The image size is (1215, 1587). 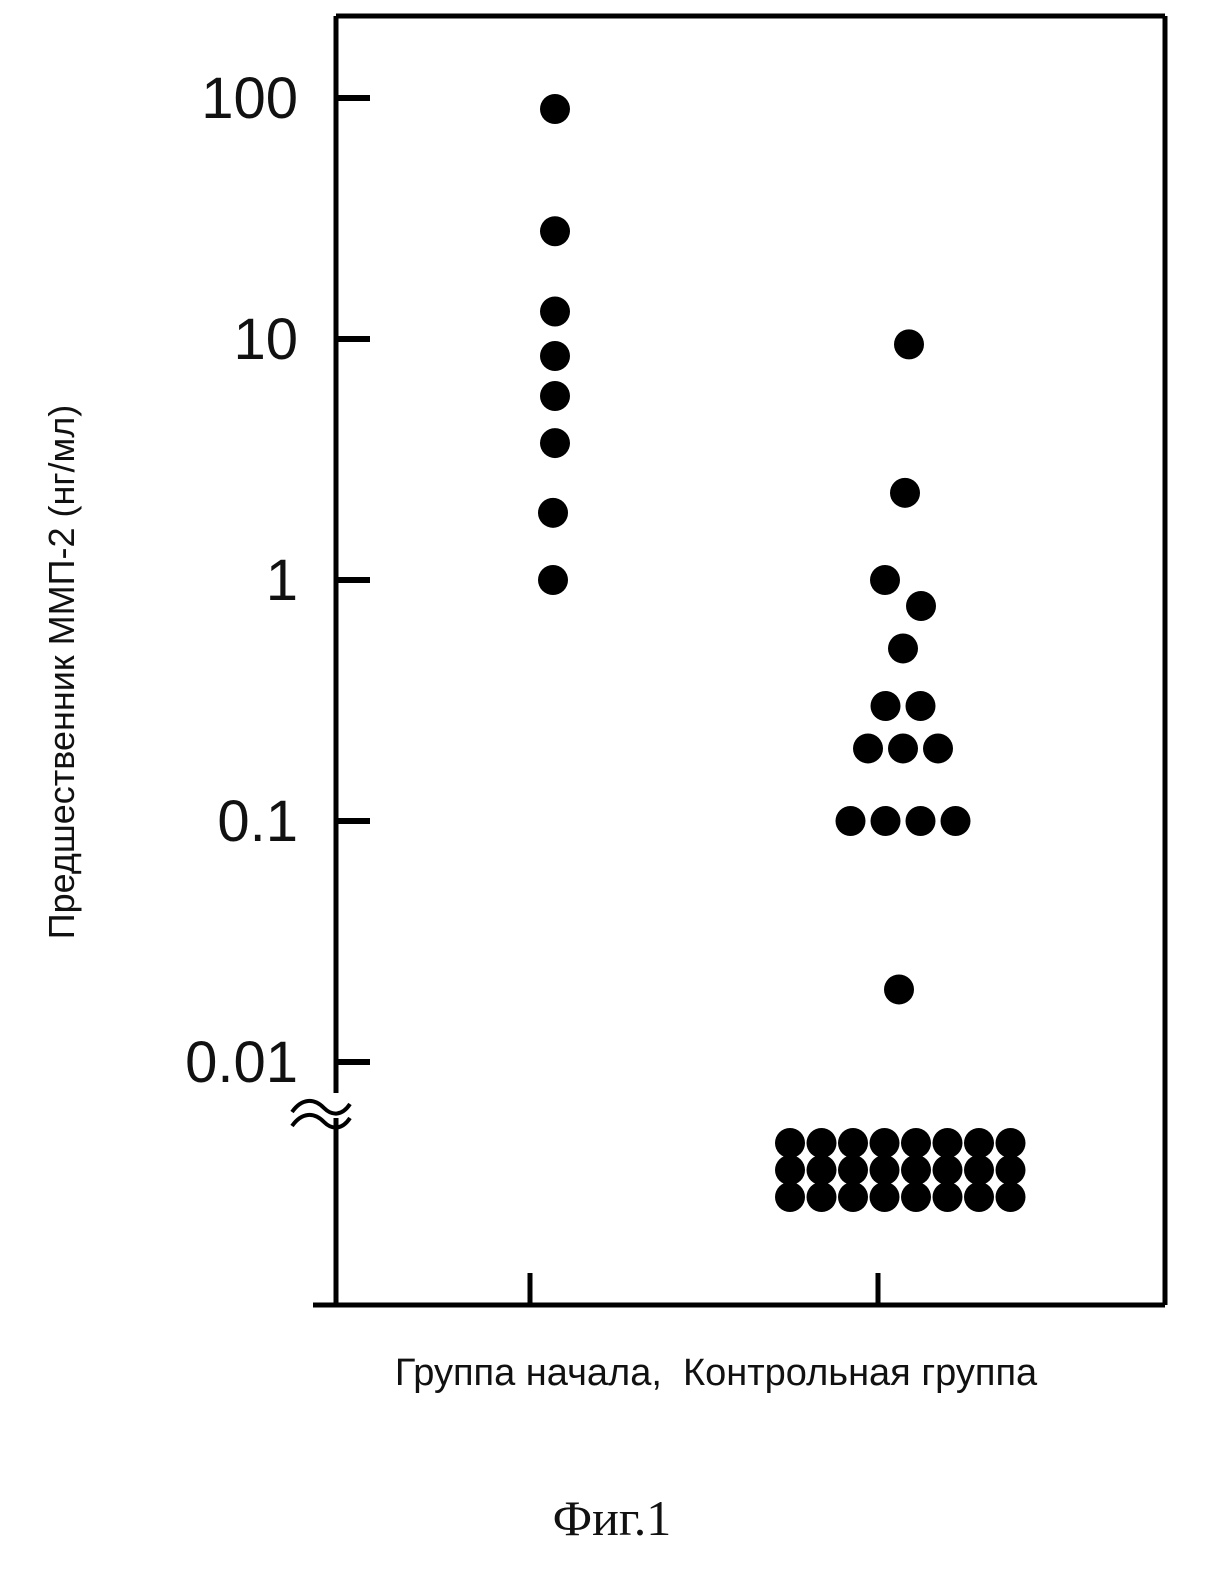 What do you see at coordinates (612, 1518) in the screenshot?
I see `figure-label: Фиг.1` at bounding box center [612, 1518].